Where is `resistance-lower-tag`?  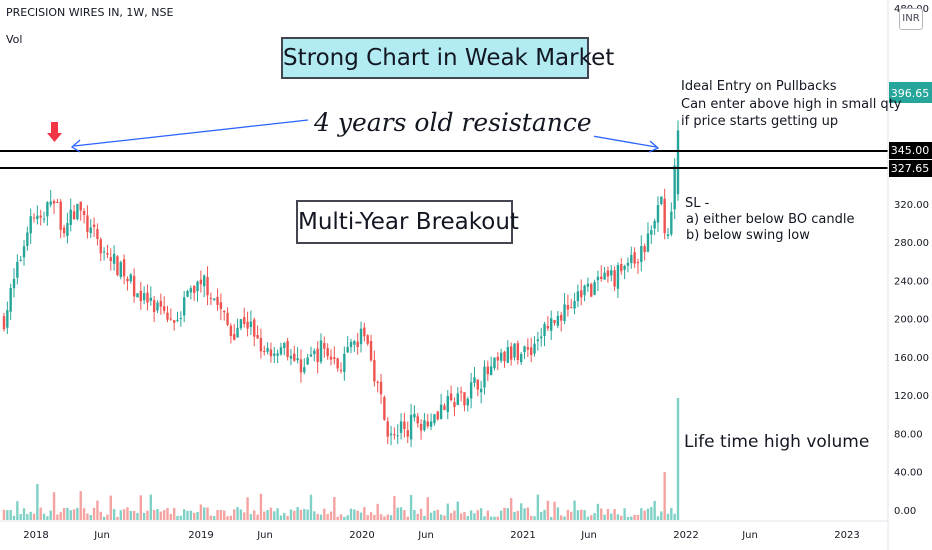
resistance-lower-tag is located at coordinates (910, 168).